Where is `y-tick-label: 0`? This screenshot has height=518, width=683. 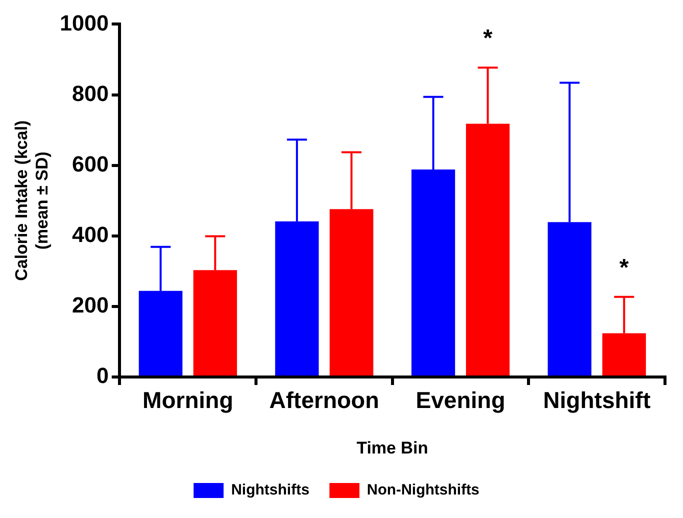
y-tick-label: 0 is located at coordinates (102, 375).